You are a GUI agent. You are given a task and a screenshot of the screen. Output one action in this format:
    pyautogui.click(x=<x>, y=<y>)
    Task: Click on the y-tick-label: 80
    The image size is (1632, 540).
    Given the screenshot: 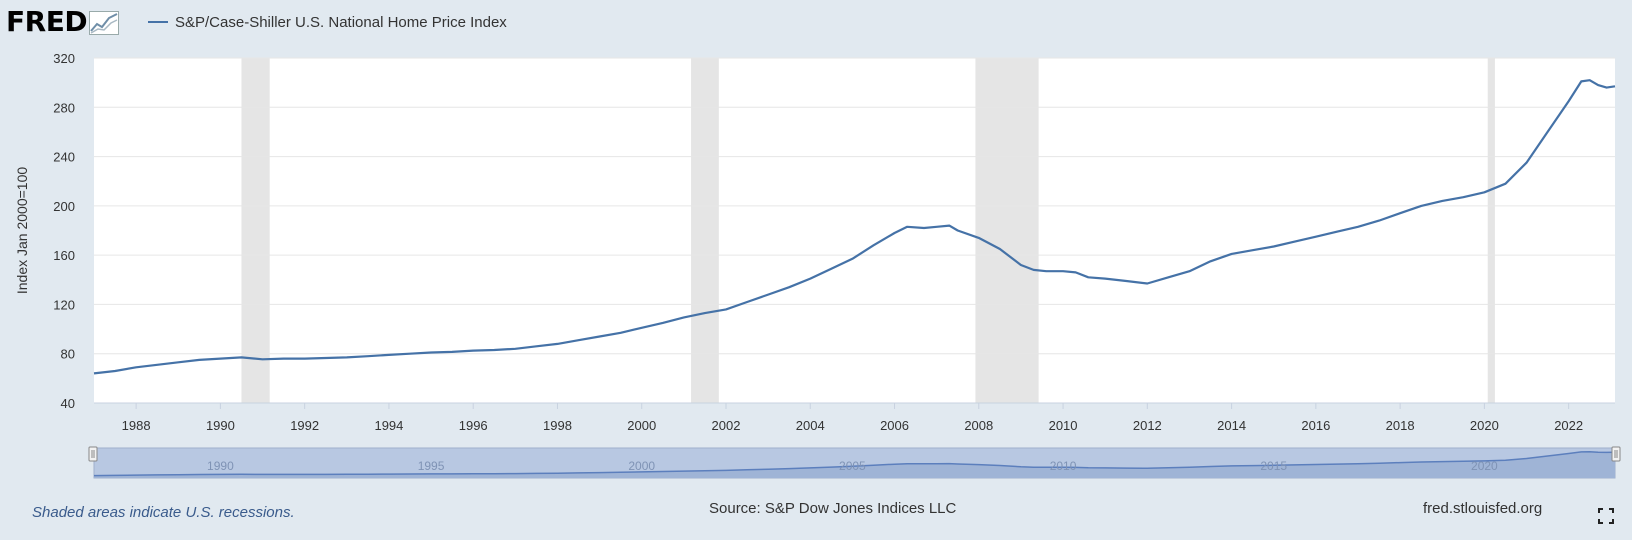 What is the action you would take?
    pyautogui.click(x=68, y=354)
    